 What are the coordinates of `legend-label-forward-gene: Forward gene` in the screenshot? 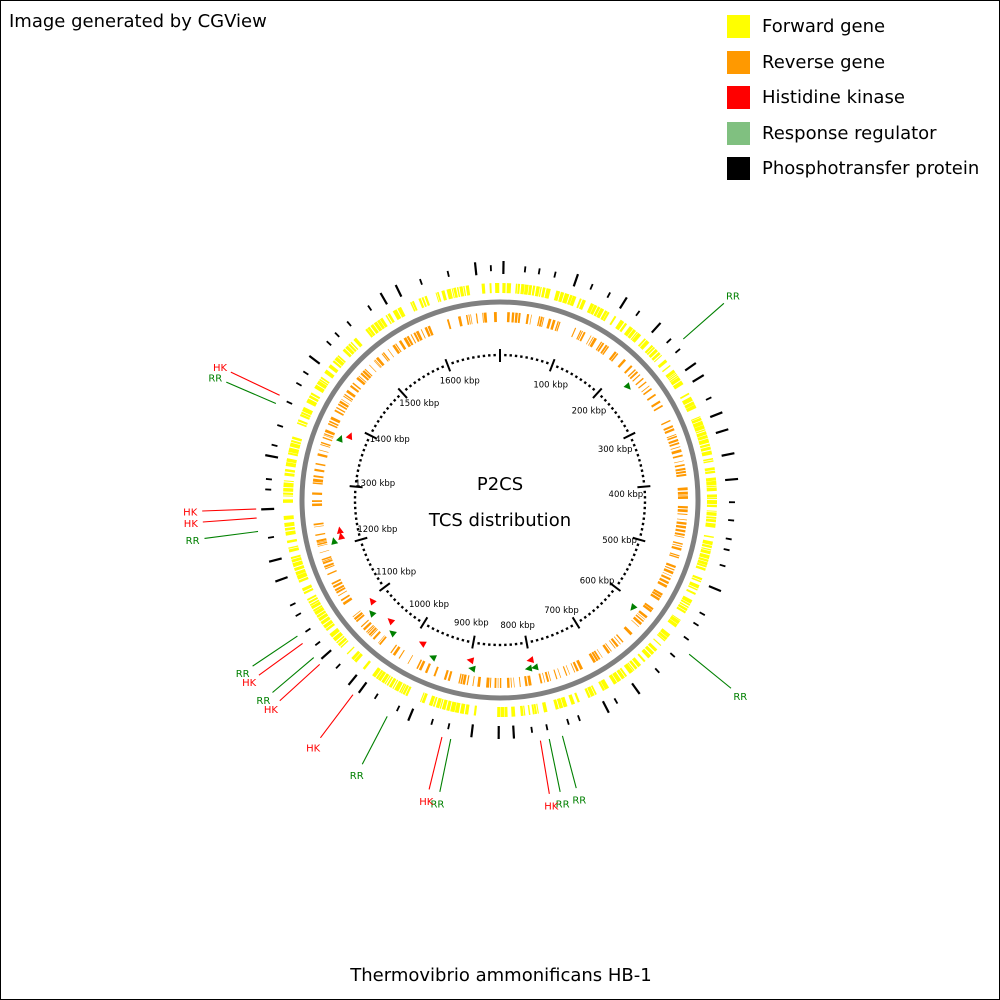 It's located at (824, 27).